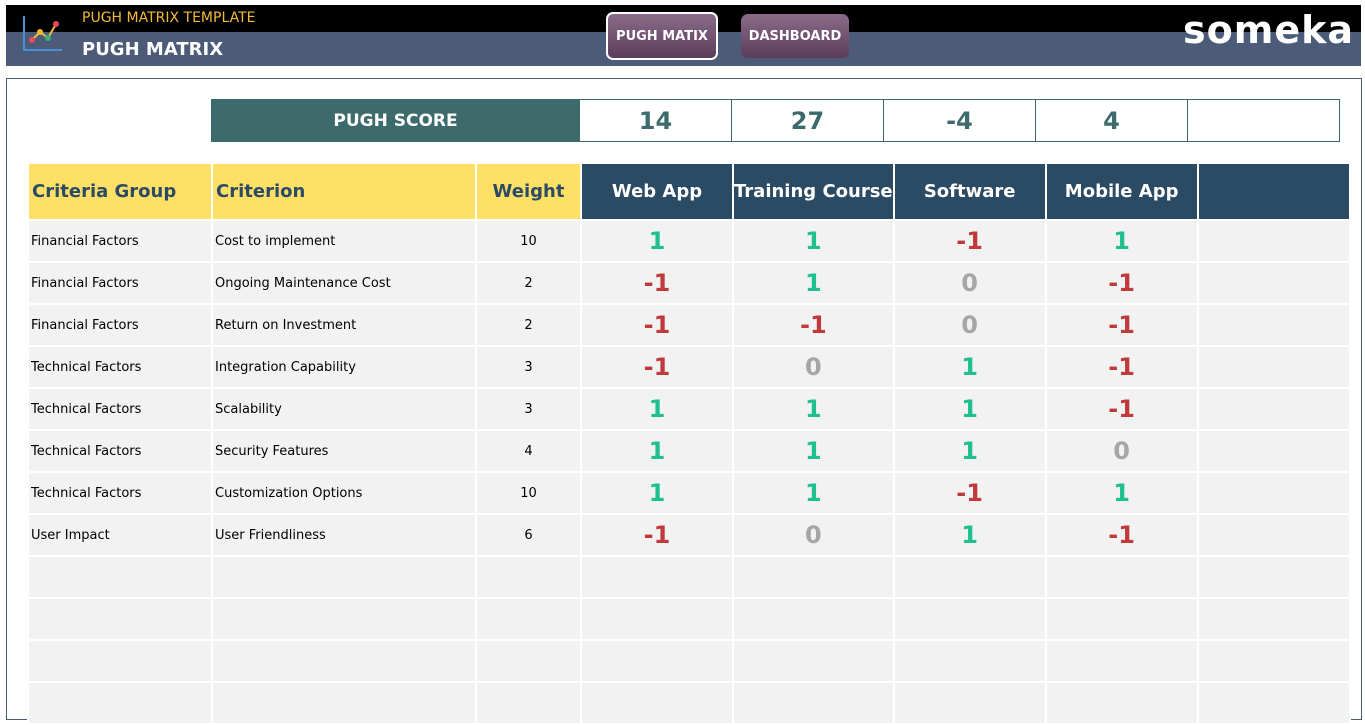  Describe the element at coordinates (528, 191) in the screenshot. I see `column-header: Weight` at that location.